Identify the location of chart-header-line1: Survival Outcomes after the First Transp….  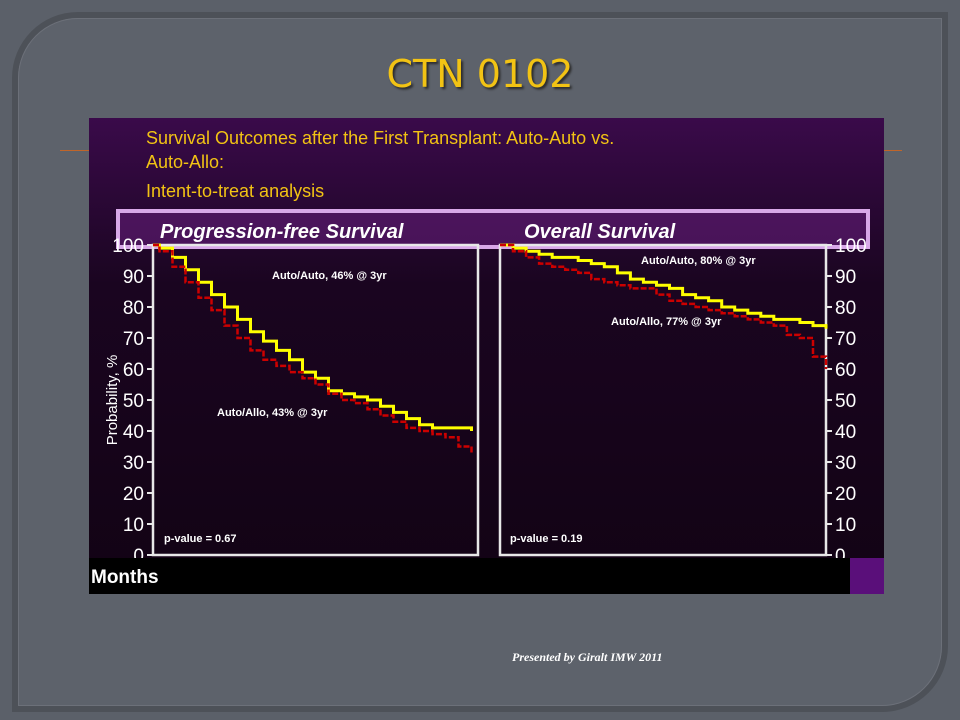
(380, 138).